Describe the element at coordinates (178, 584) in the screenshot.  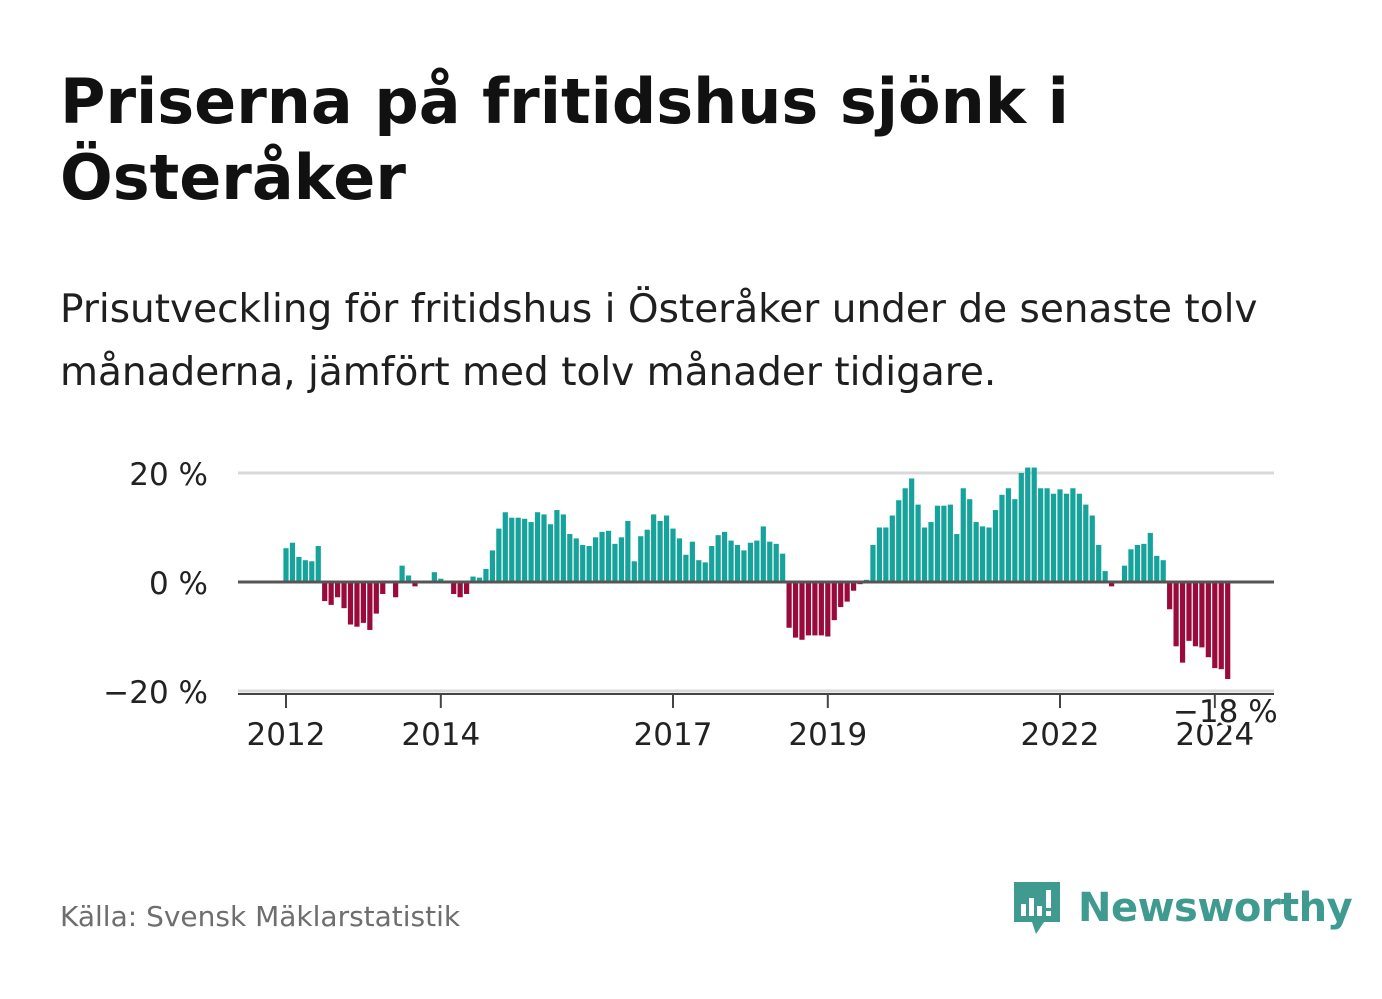
I see `y-tick-label: 0 %` at that location.